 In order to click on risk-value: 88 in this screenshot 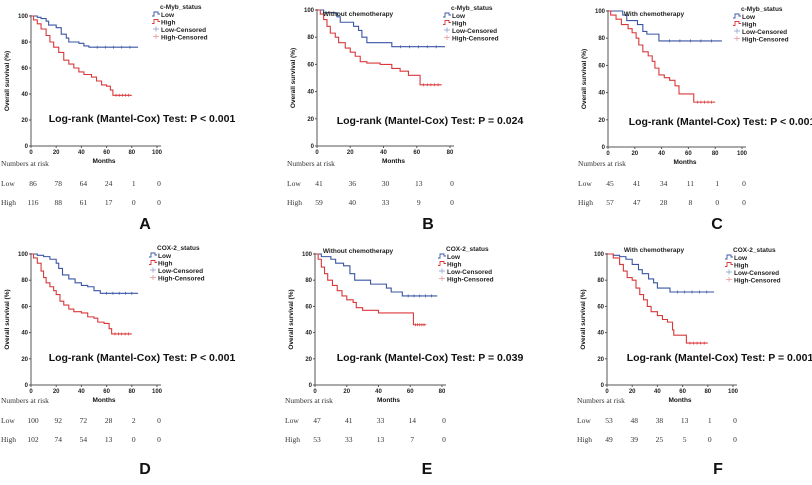, I will do `click(58, 202)`.